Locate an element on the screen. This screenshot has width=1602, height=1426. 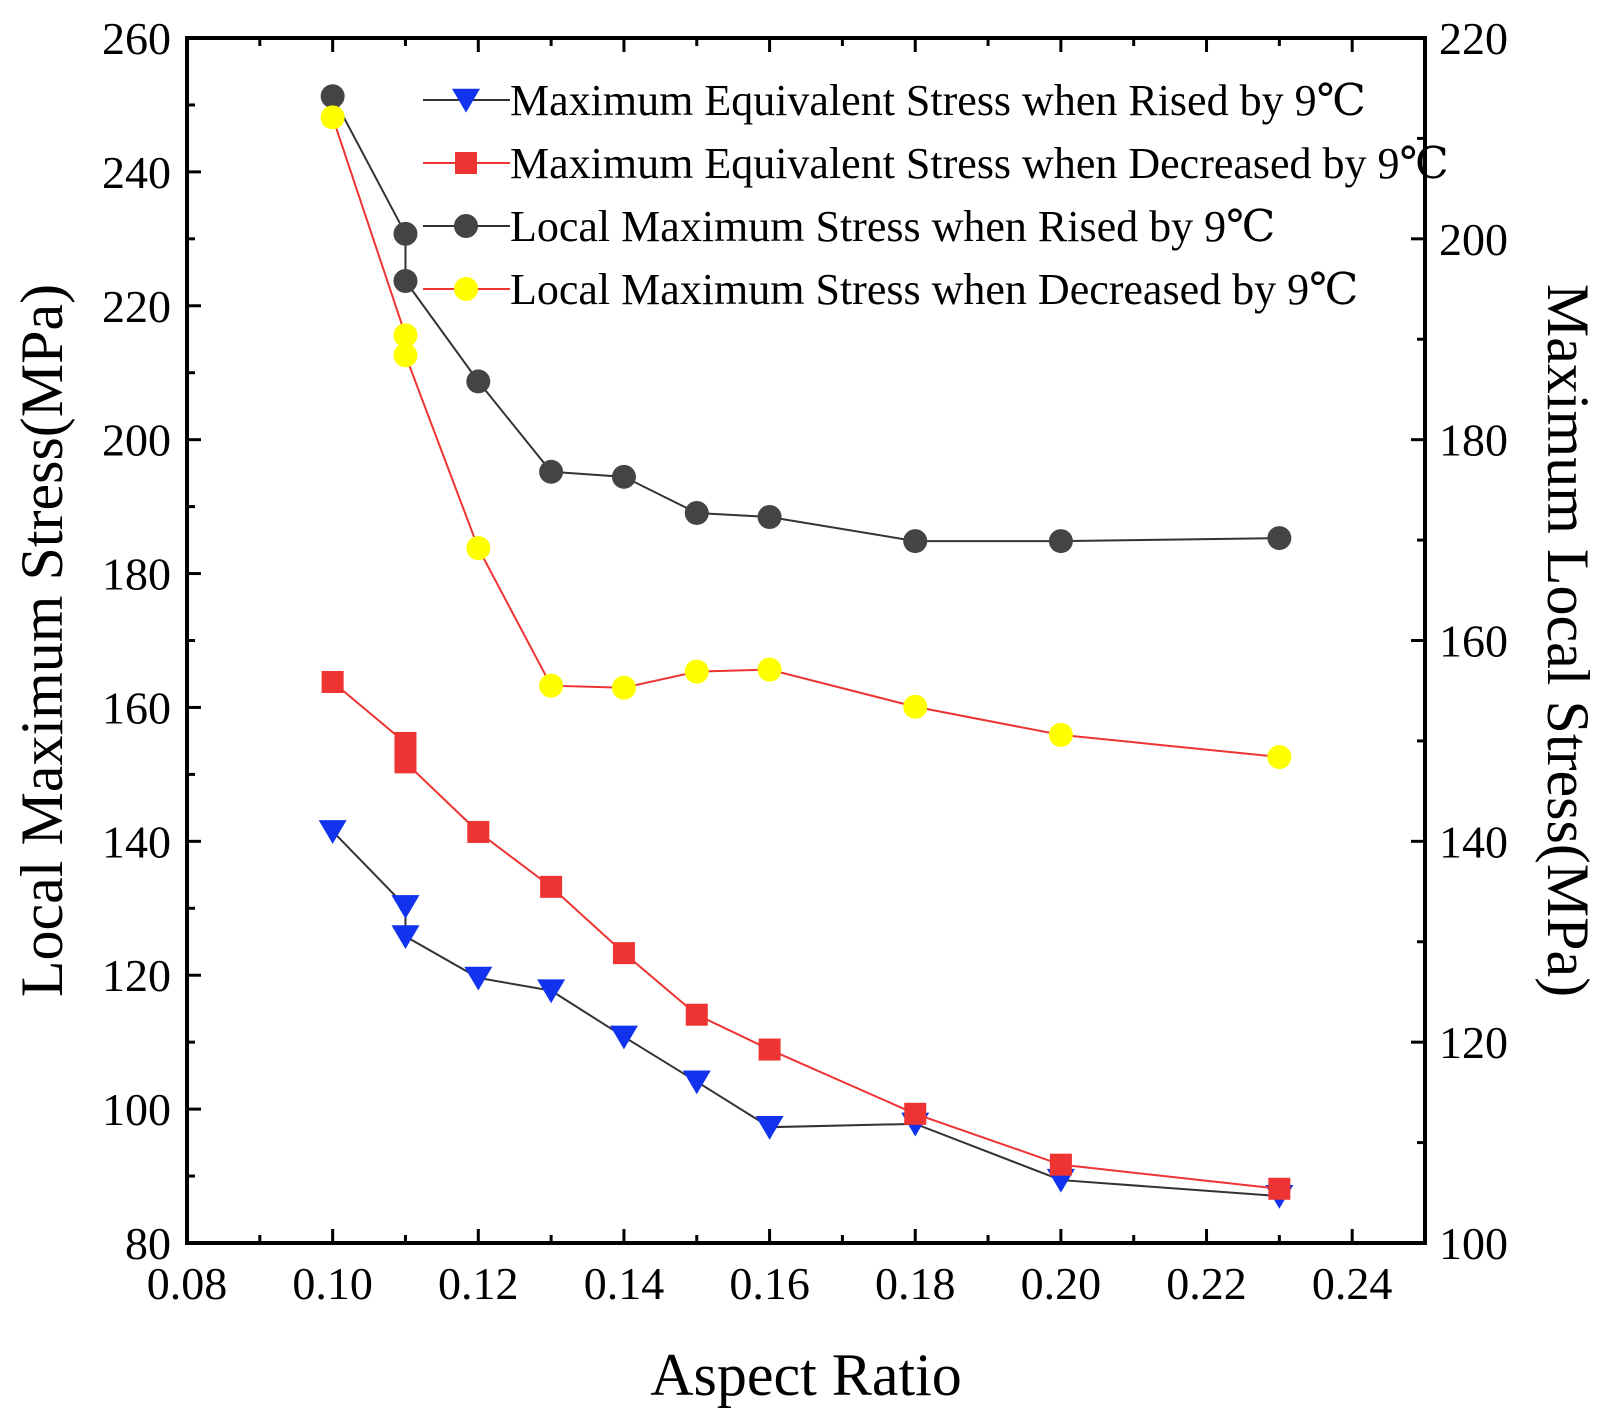
x-tick-label: 0.08 is located at coordinates (187, 1283).